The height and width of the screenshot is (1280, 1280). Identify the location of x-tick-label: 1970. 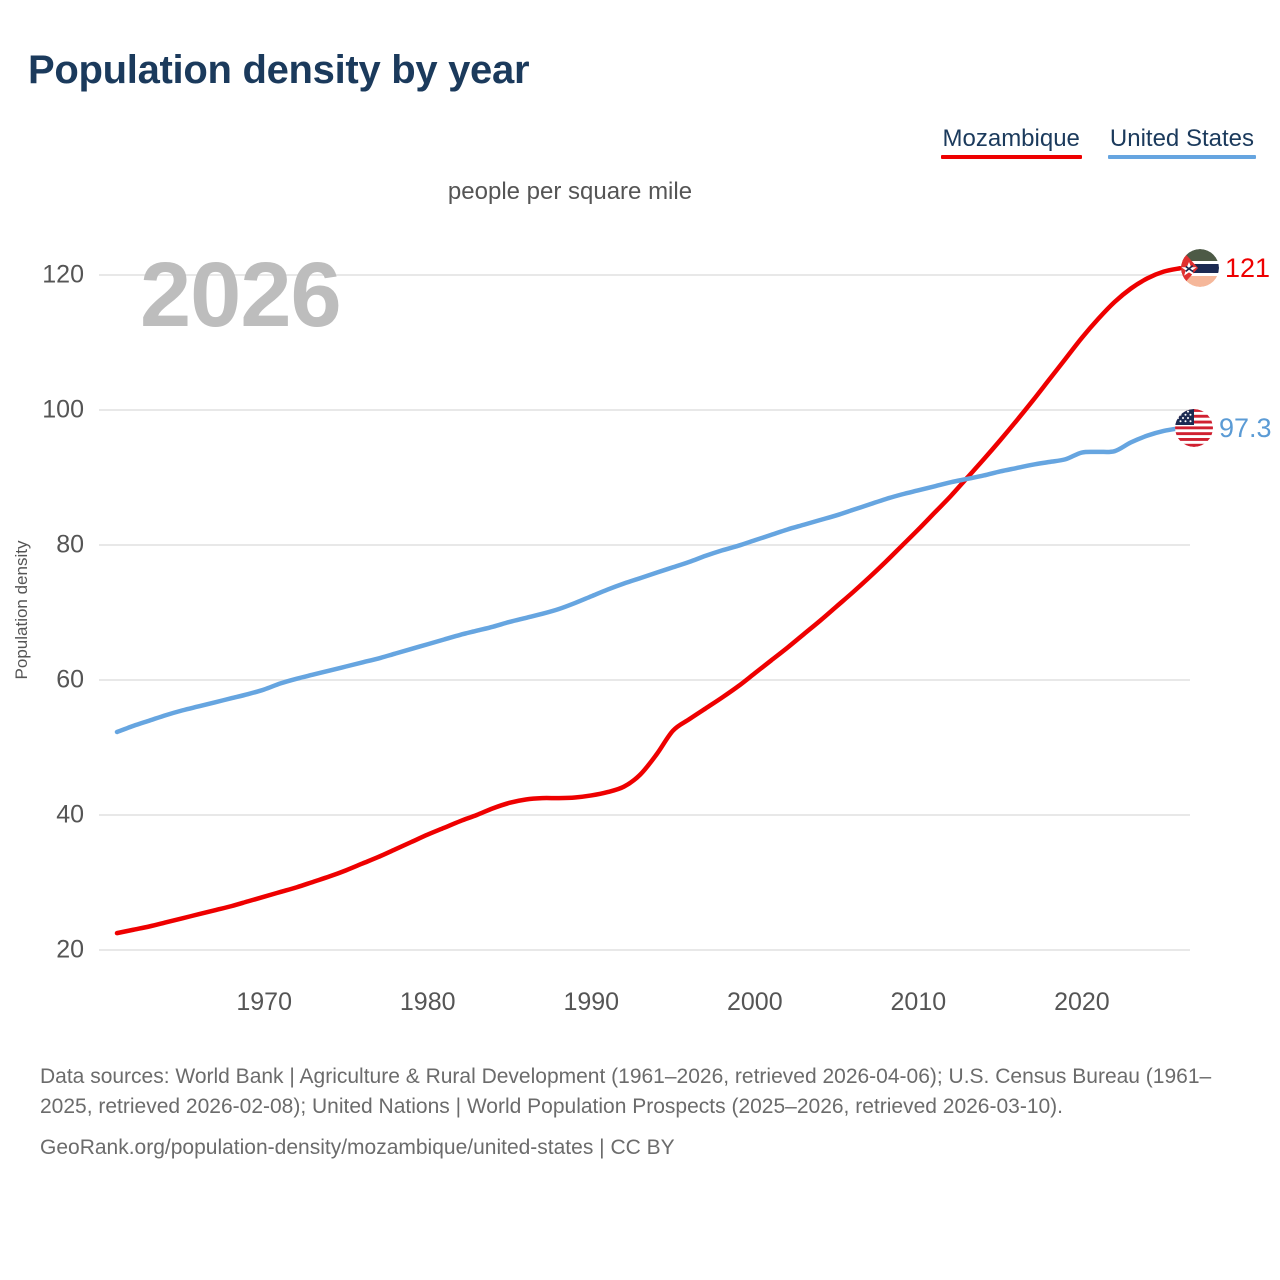
(264, 1002).